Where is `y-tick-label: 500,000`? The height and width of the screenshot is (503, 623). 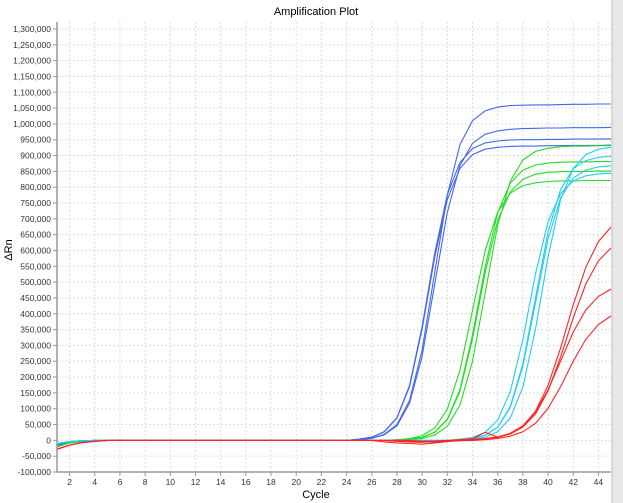 y-tick-label: 500,000 is located at coordinates (35, 282).